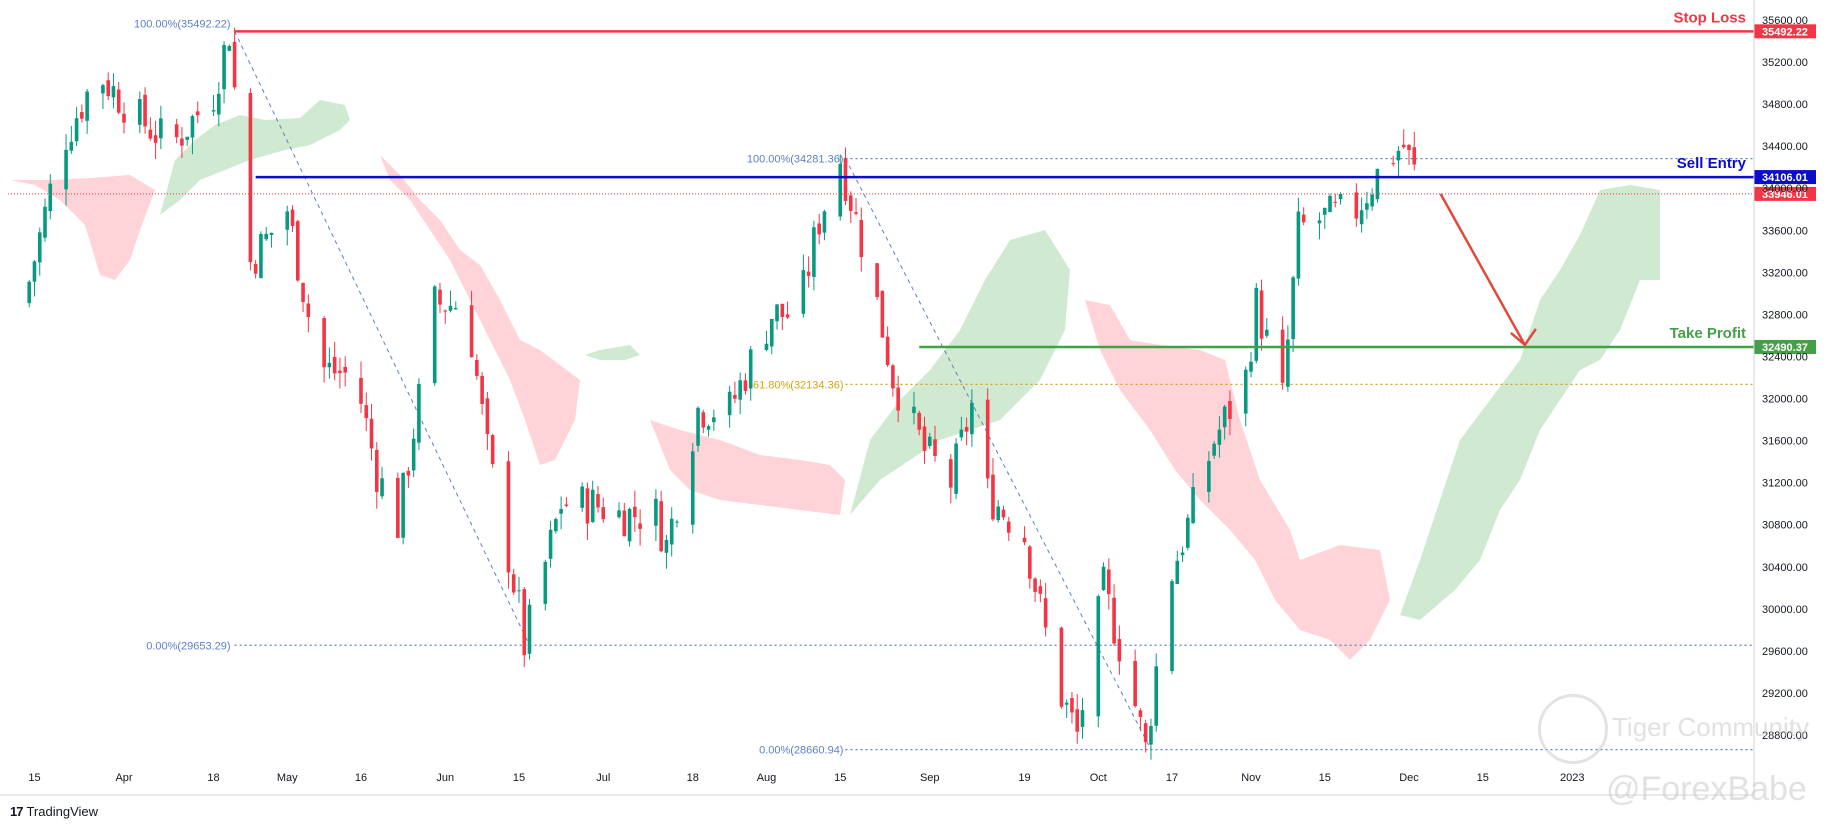 The height and width of the screenshot is (834, 1832). Describe the element at coordinates (1785, 652) in the screenshot. I see `price-tick-label: 29600.00` at that location.